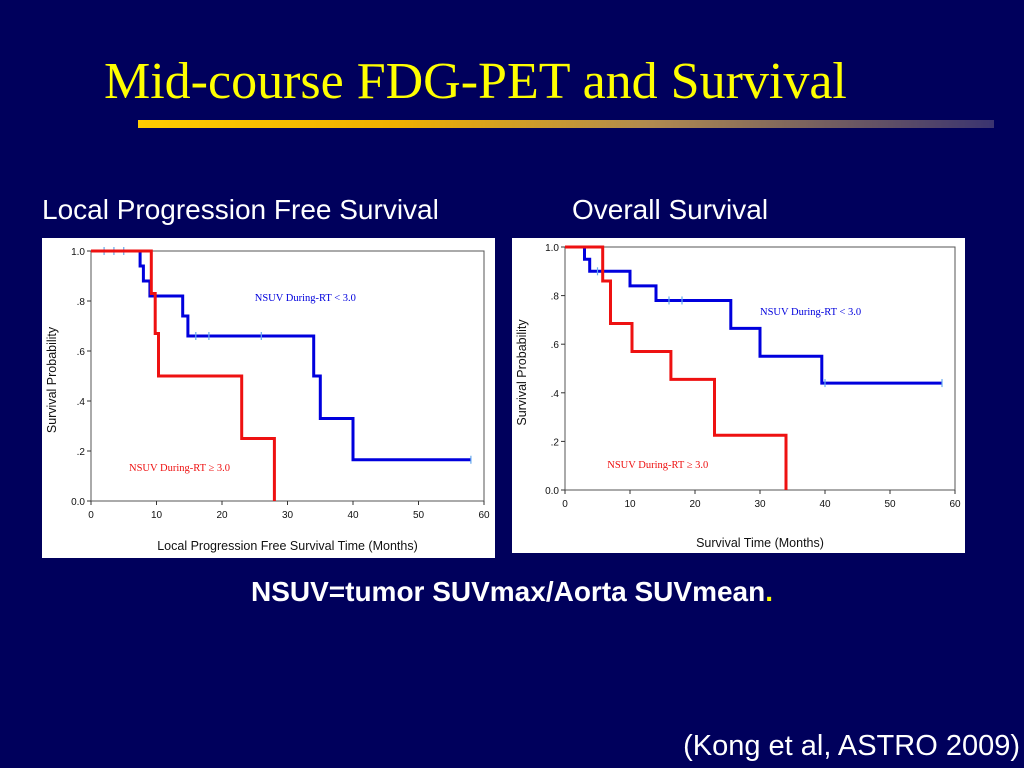 This screenshot has width=1024, height=768. What do you see at coordinates (508, 591) in the screenshot?
I see `nsuv-definition-text: NSUV=tumor SUVmax/Aorta SUVmean` at bounding box center [508, 591].